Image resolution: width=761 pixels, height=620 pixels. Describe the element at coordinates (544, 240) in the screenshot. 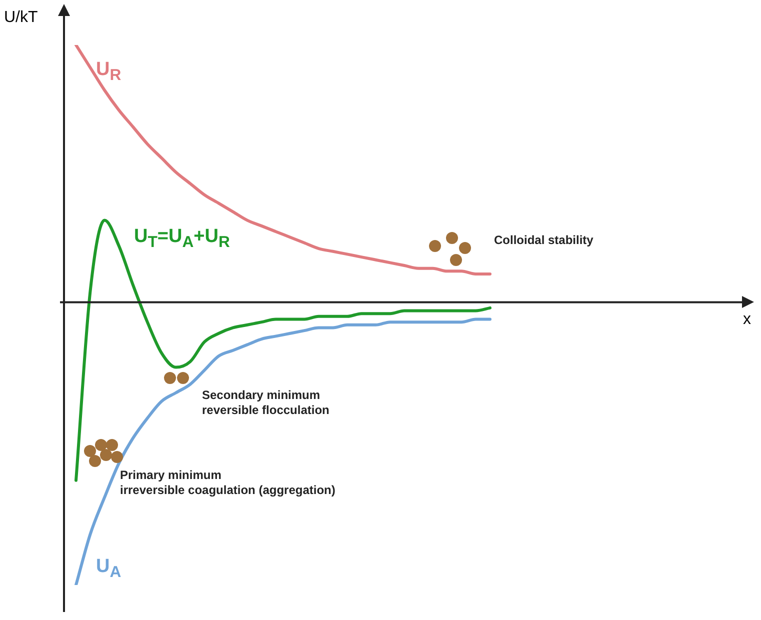

I see `annotation: Colloidal stability` at that location.